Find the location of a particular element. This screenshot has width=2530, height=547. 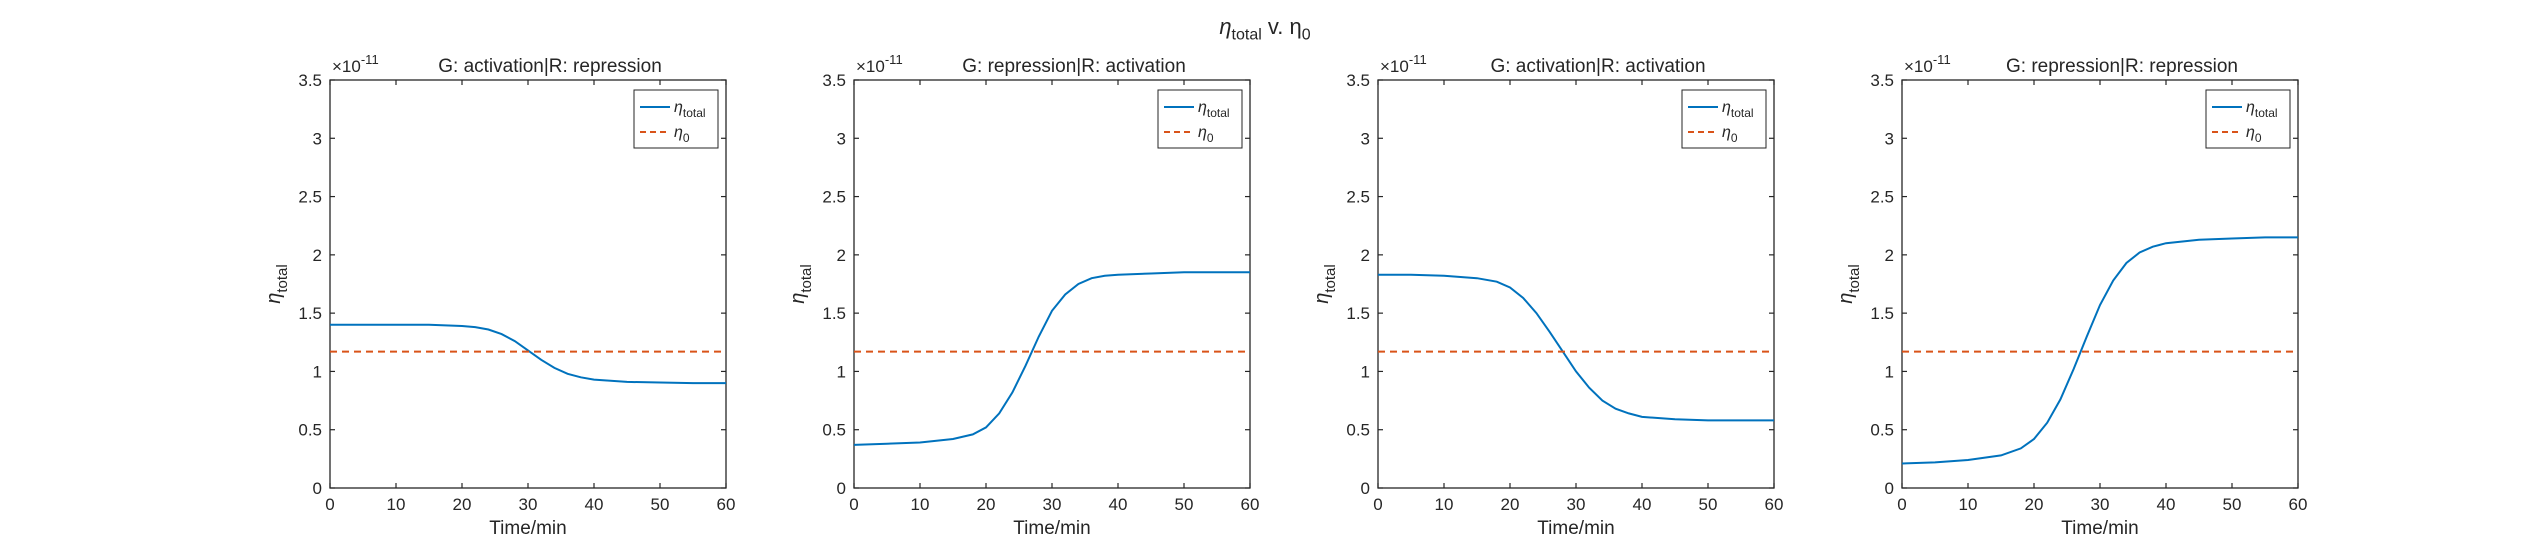

exponent-power: -11 is located at coordinates (1942, 59).